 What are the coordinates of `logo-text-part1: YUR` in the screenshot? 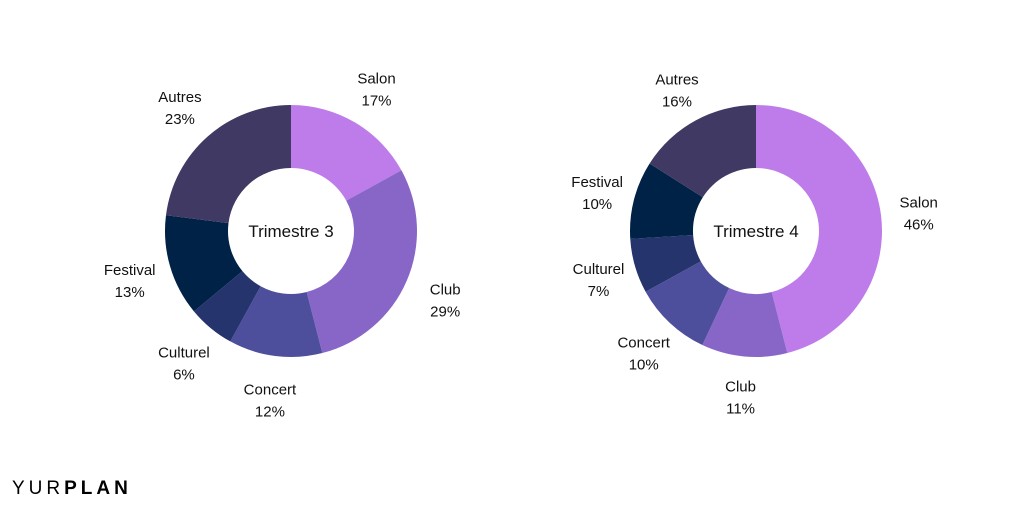 It's located at (38, 488).